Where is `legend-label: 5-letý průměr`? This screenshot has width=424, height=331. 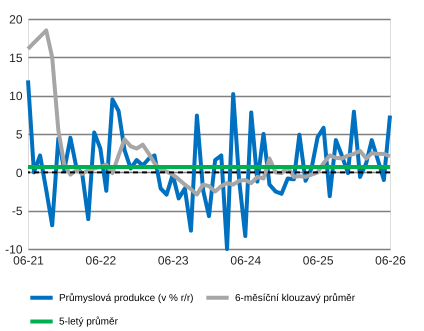 legend-label: 5-letý průměr is located at coordinates (89, 322).